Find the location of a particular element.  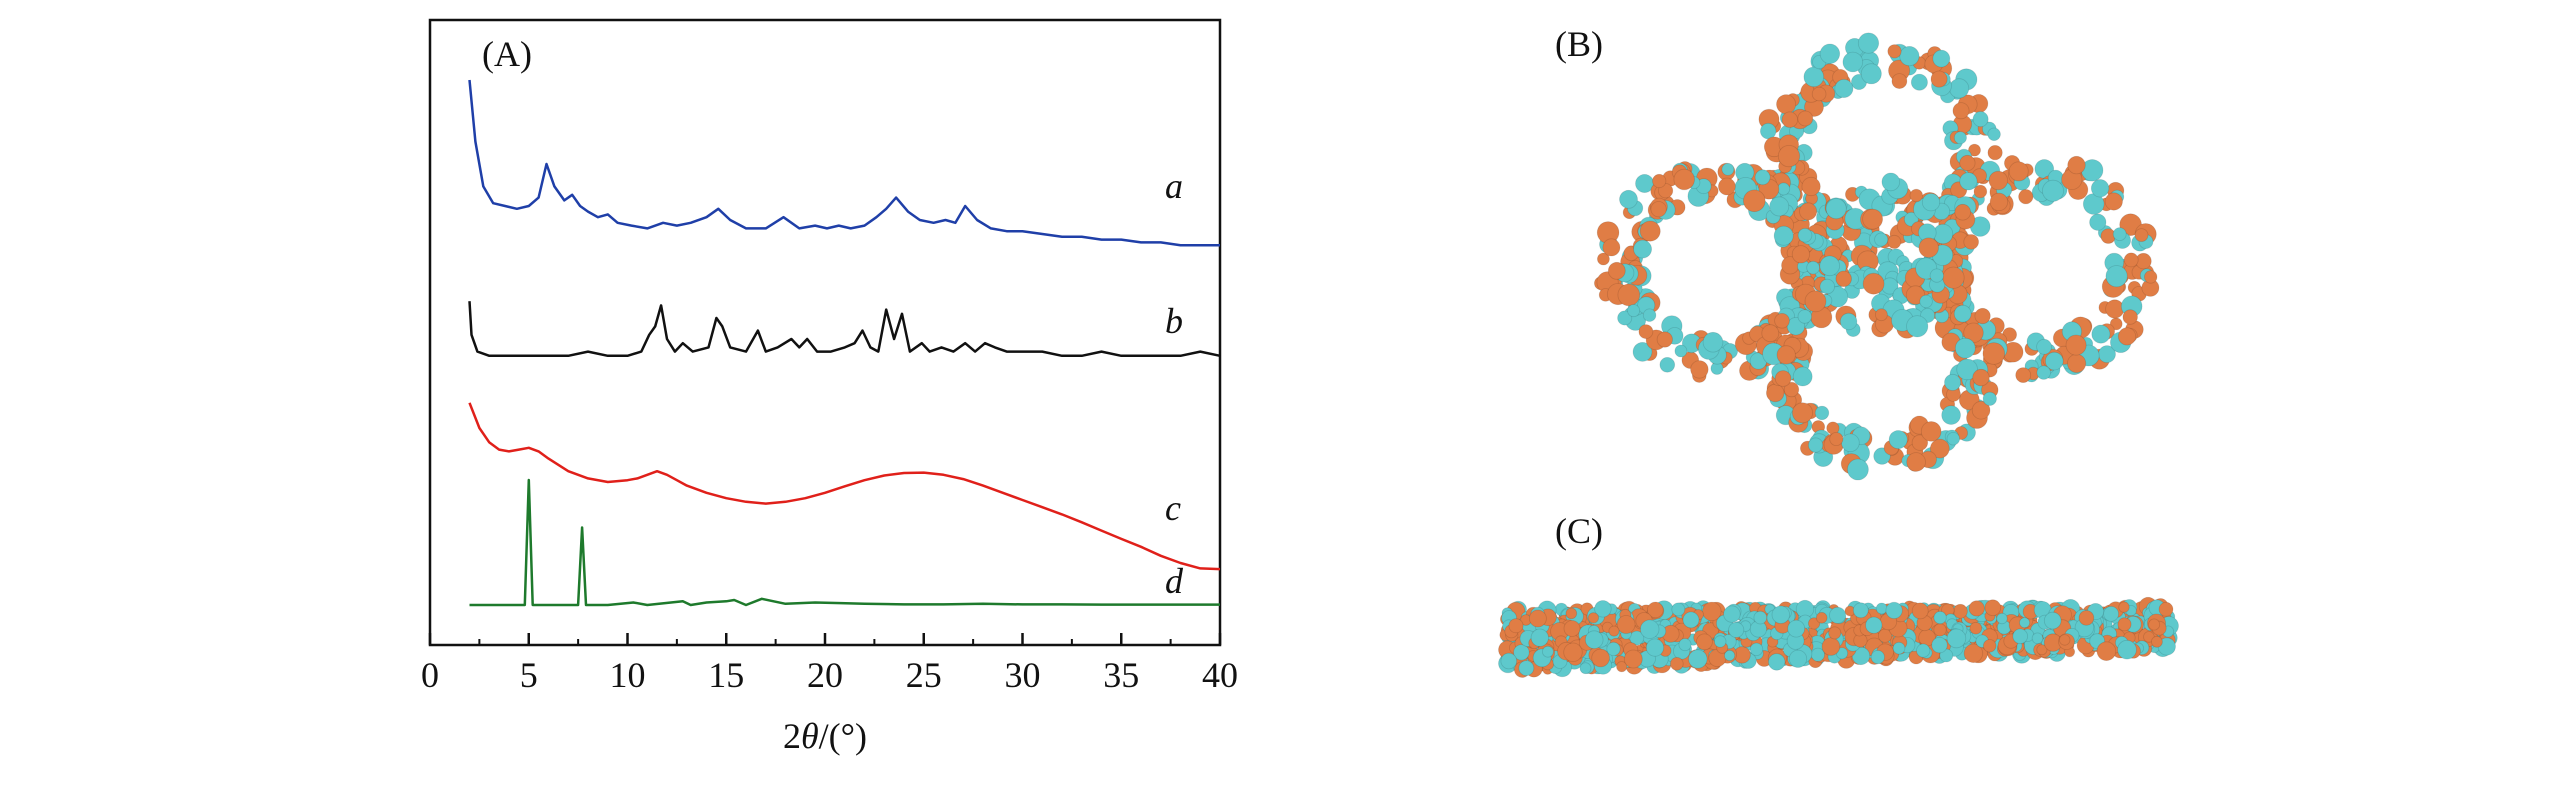

panel-b-label: (B) is located at coordinates (1579, 44).